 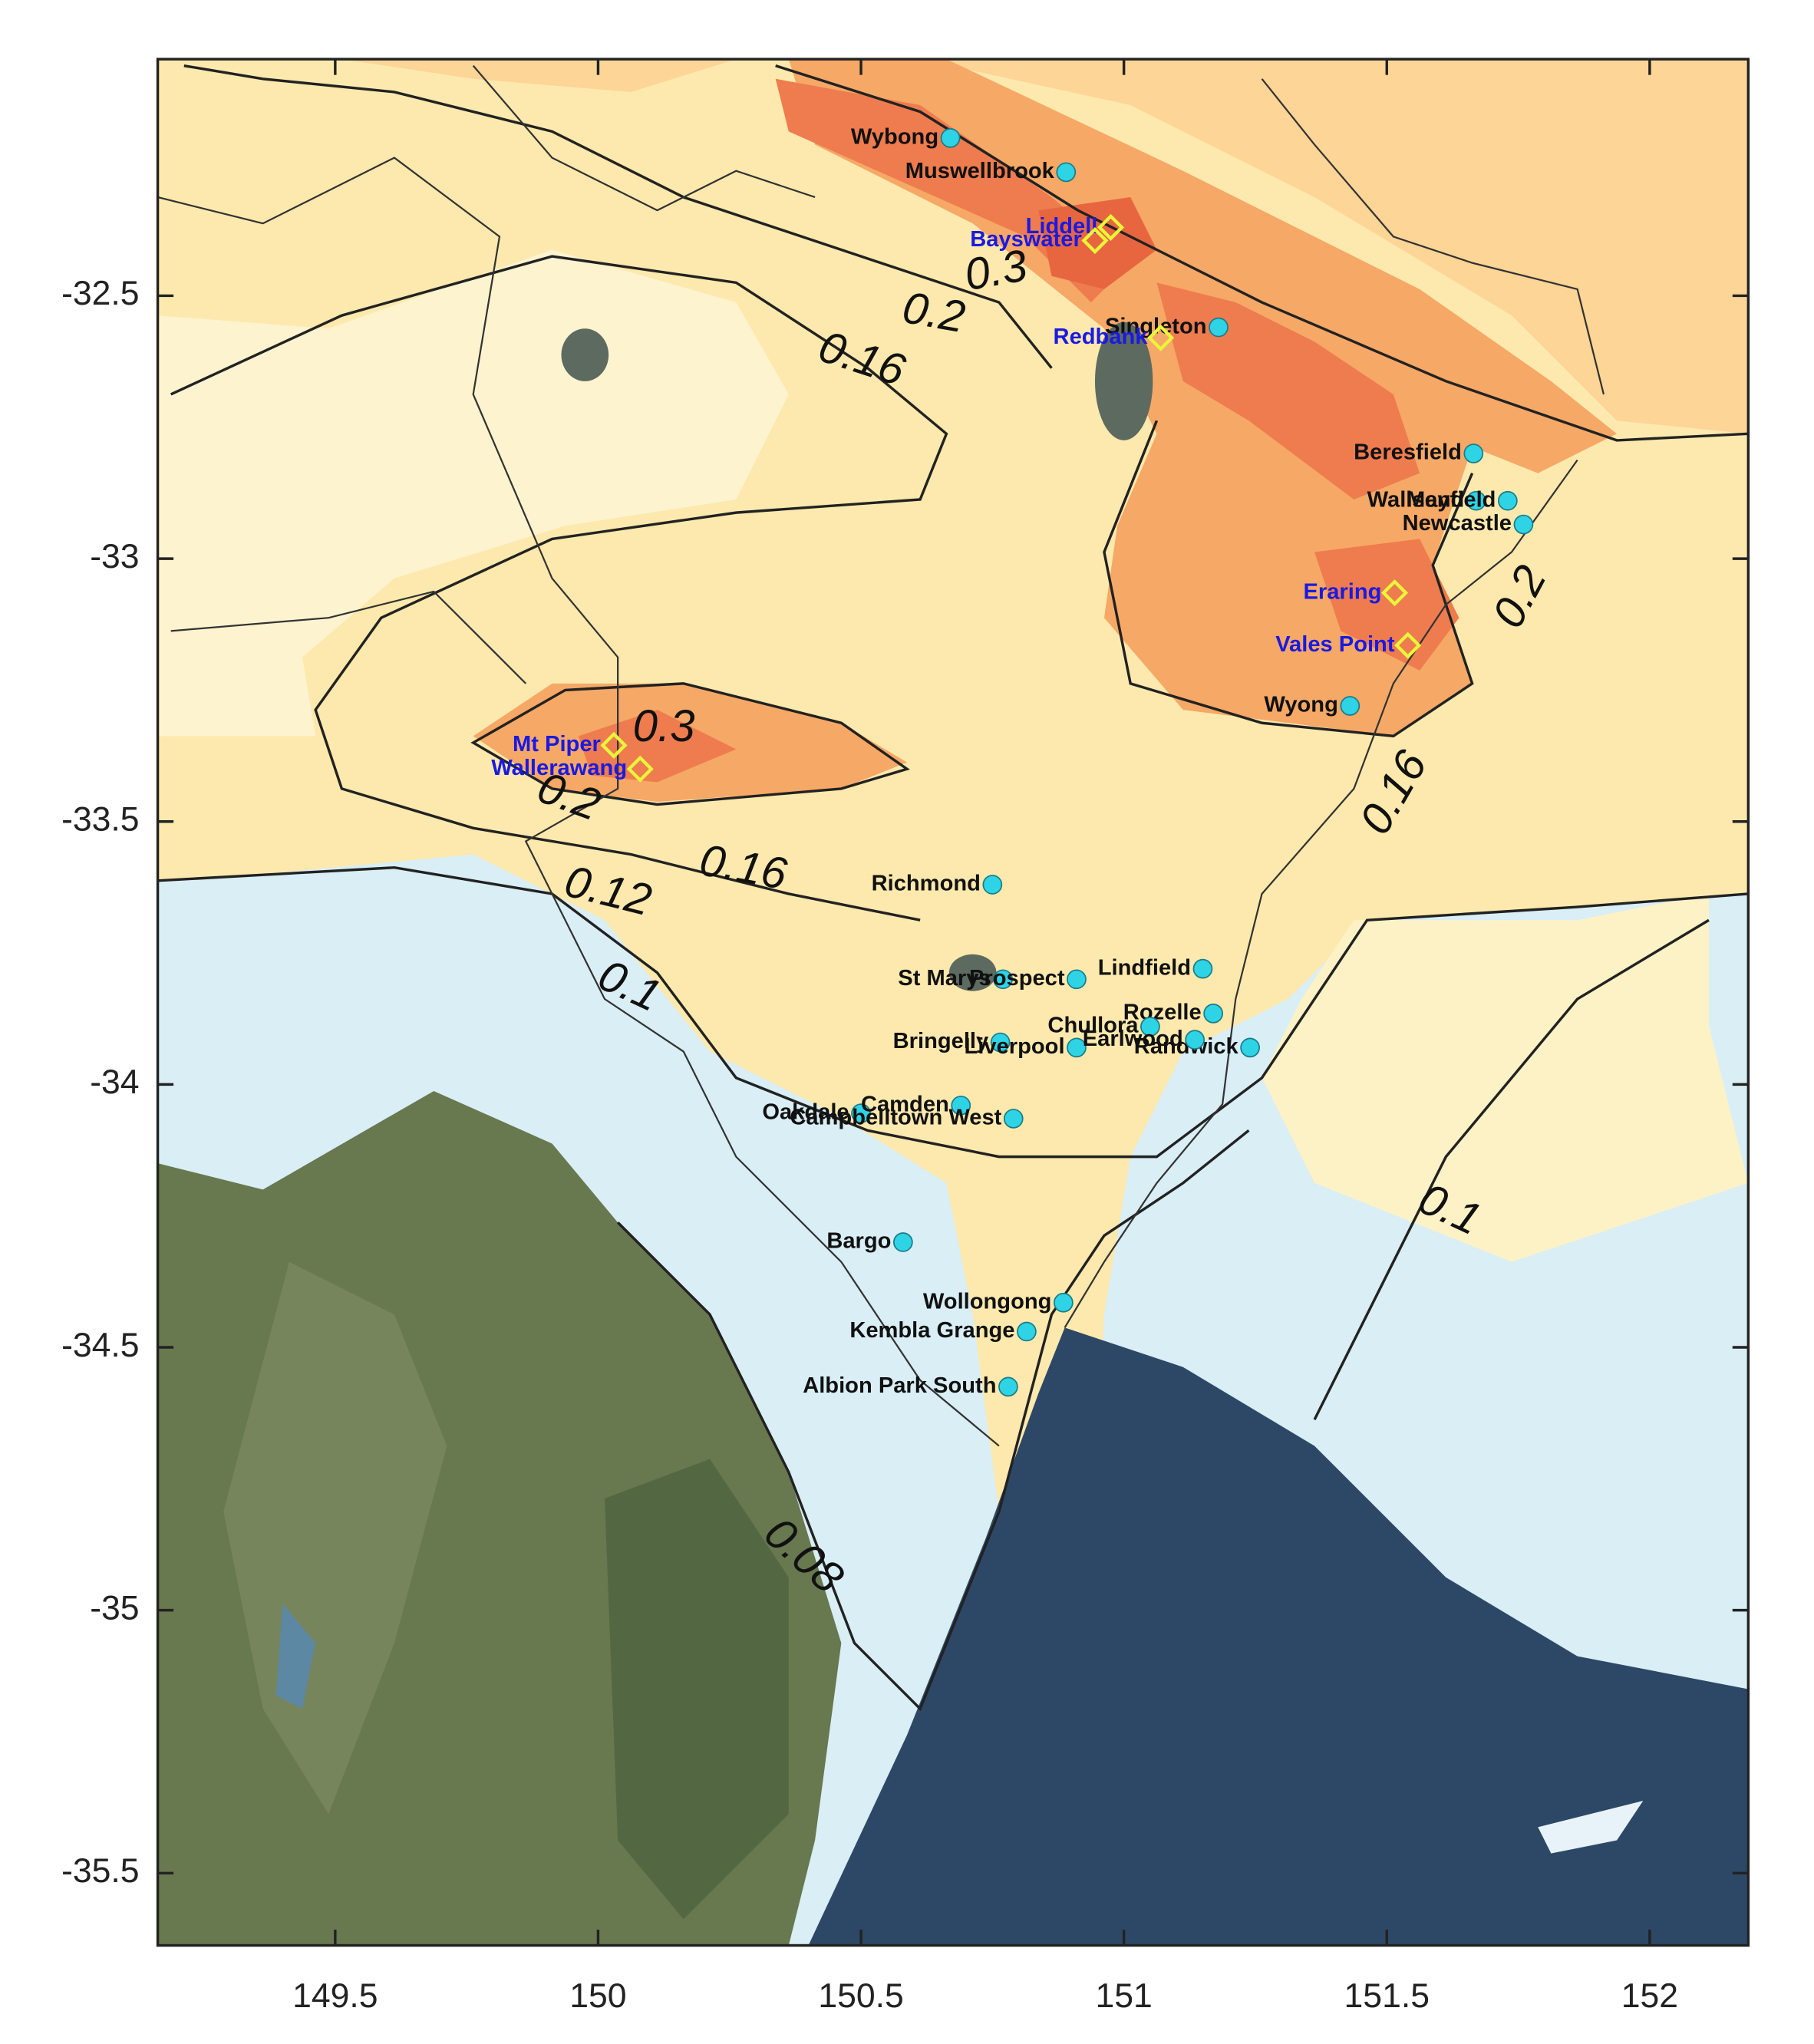 What do you see at coordinates (100, 1345) in the screenshot?
I see `y-tick-label: -34.5` at bounding box center [100, 1345].